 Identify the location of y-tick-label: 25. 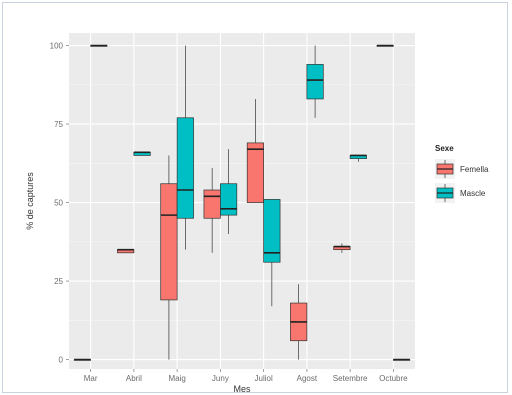
(58, 281).